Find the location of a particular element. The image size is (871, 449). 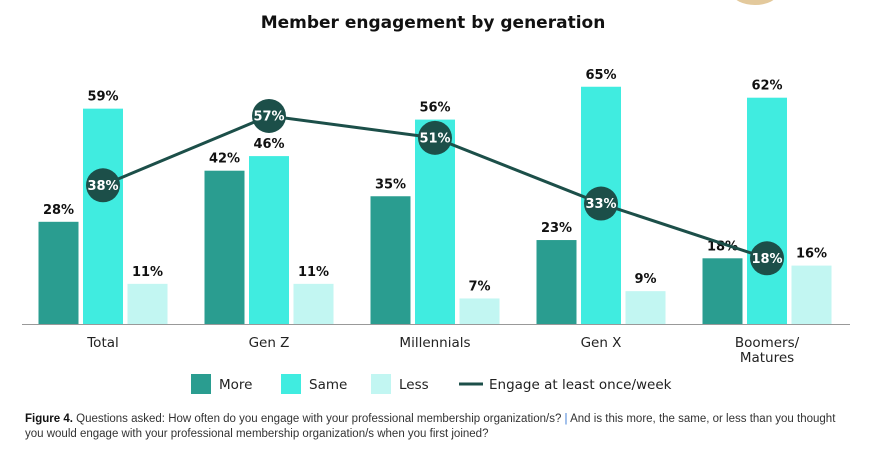

legend-label: Engage at least once/week is located at coordinates (580, 385).